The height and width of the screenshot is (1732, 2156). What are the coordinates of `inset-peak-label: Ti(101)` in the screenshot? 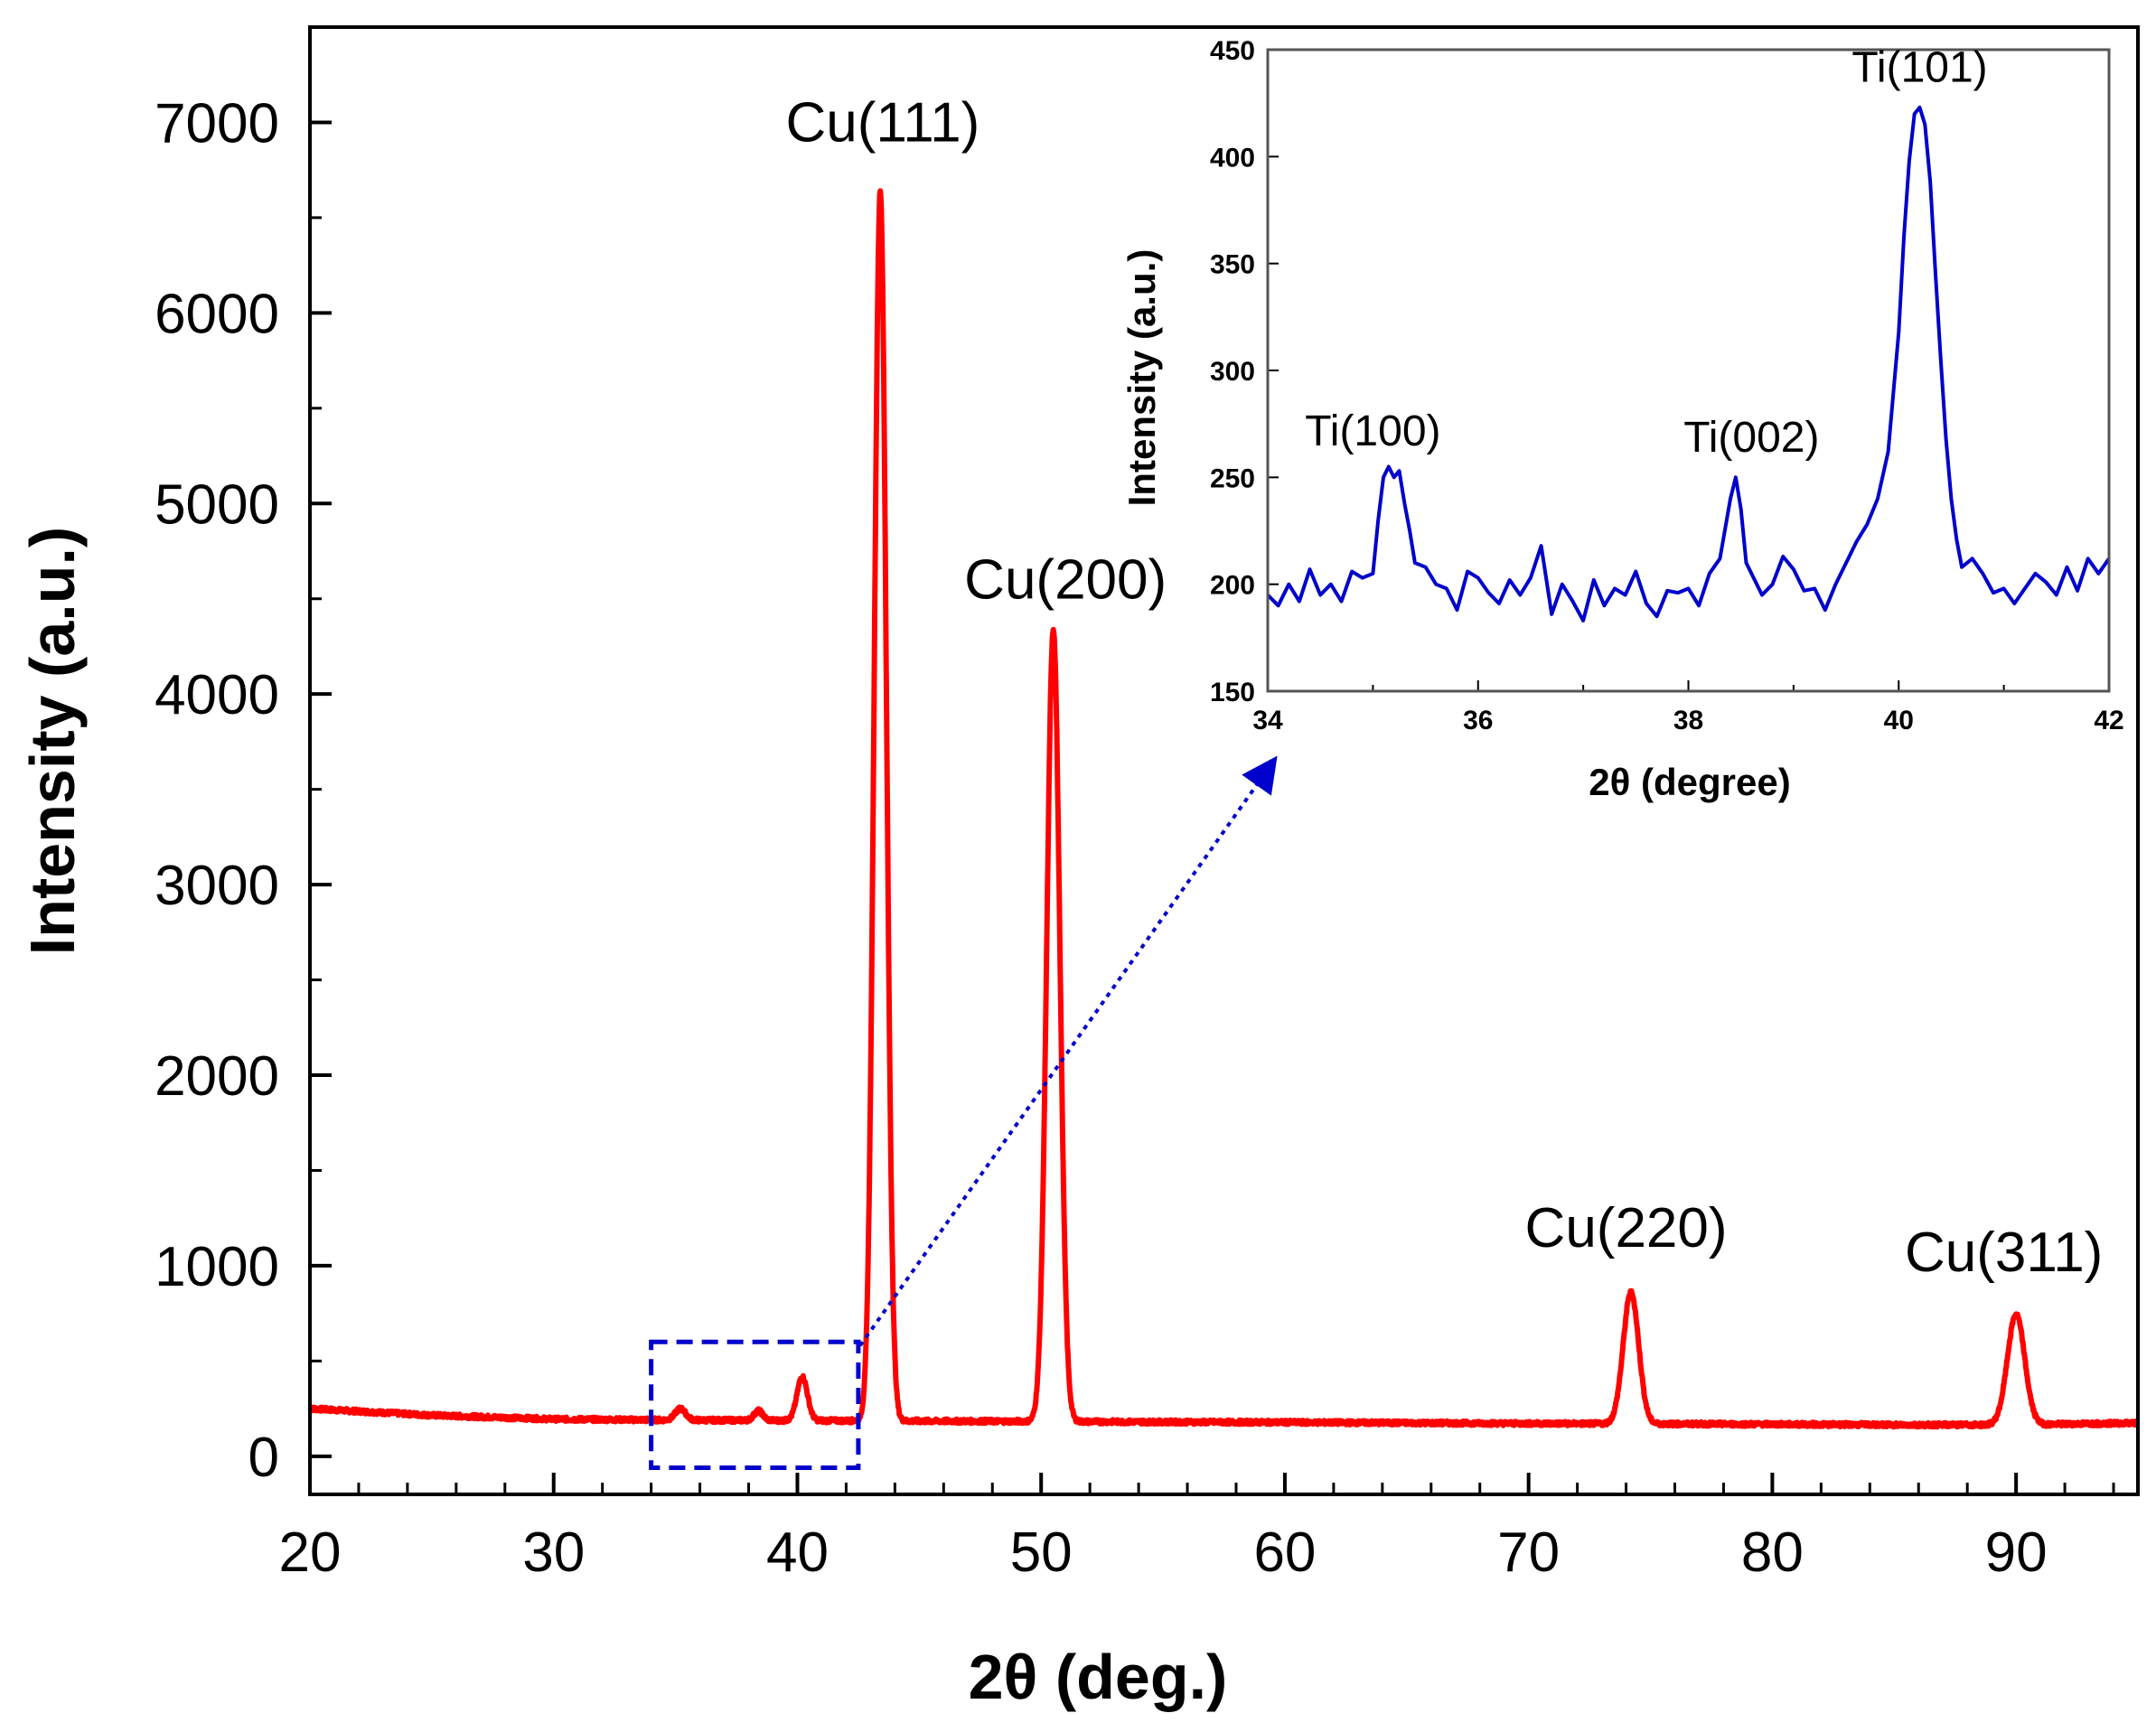 It's located at (1919, 68).